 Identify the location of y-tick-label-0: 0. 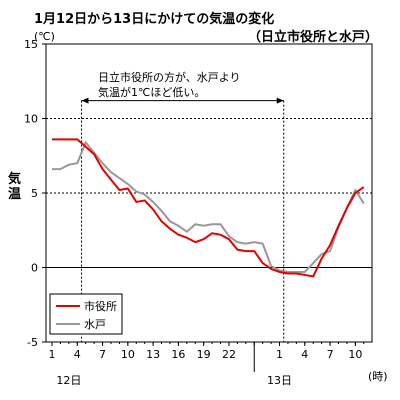
(34, 268).